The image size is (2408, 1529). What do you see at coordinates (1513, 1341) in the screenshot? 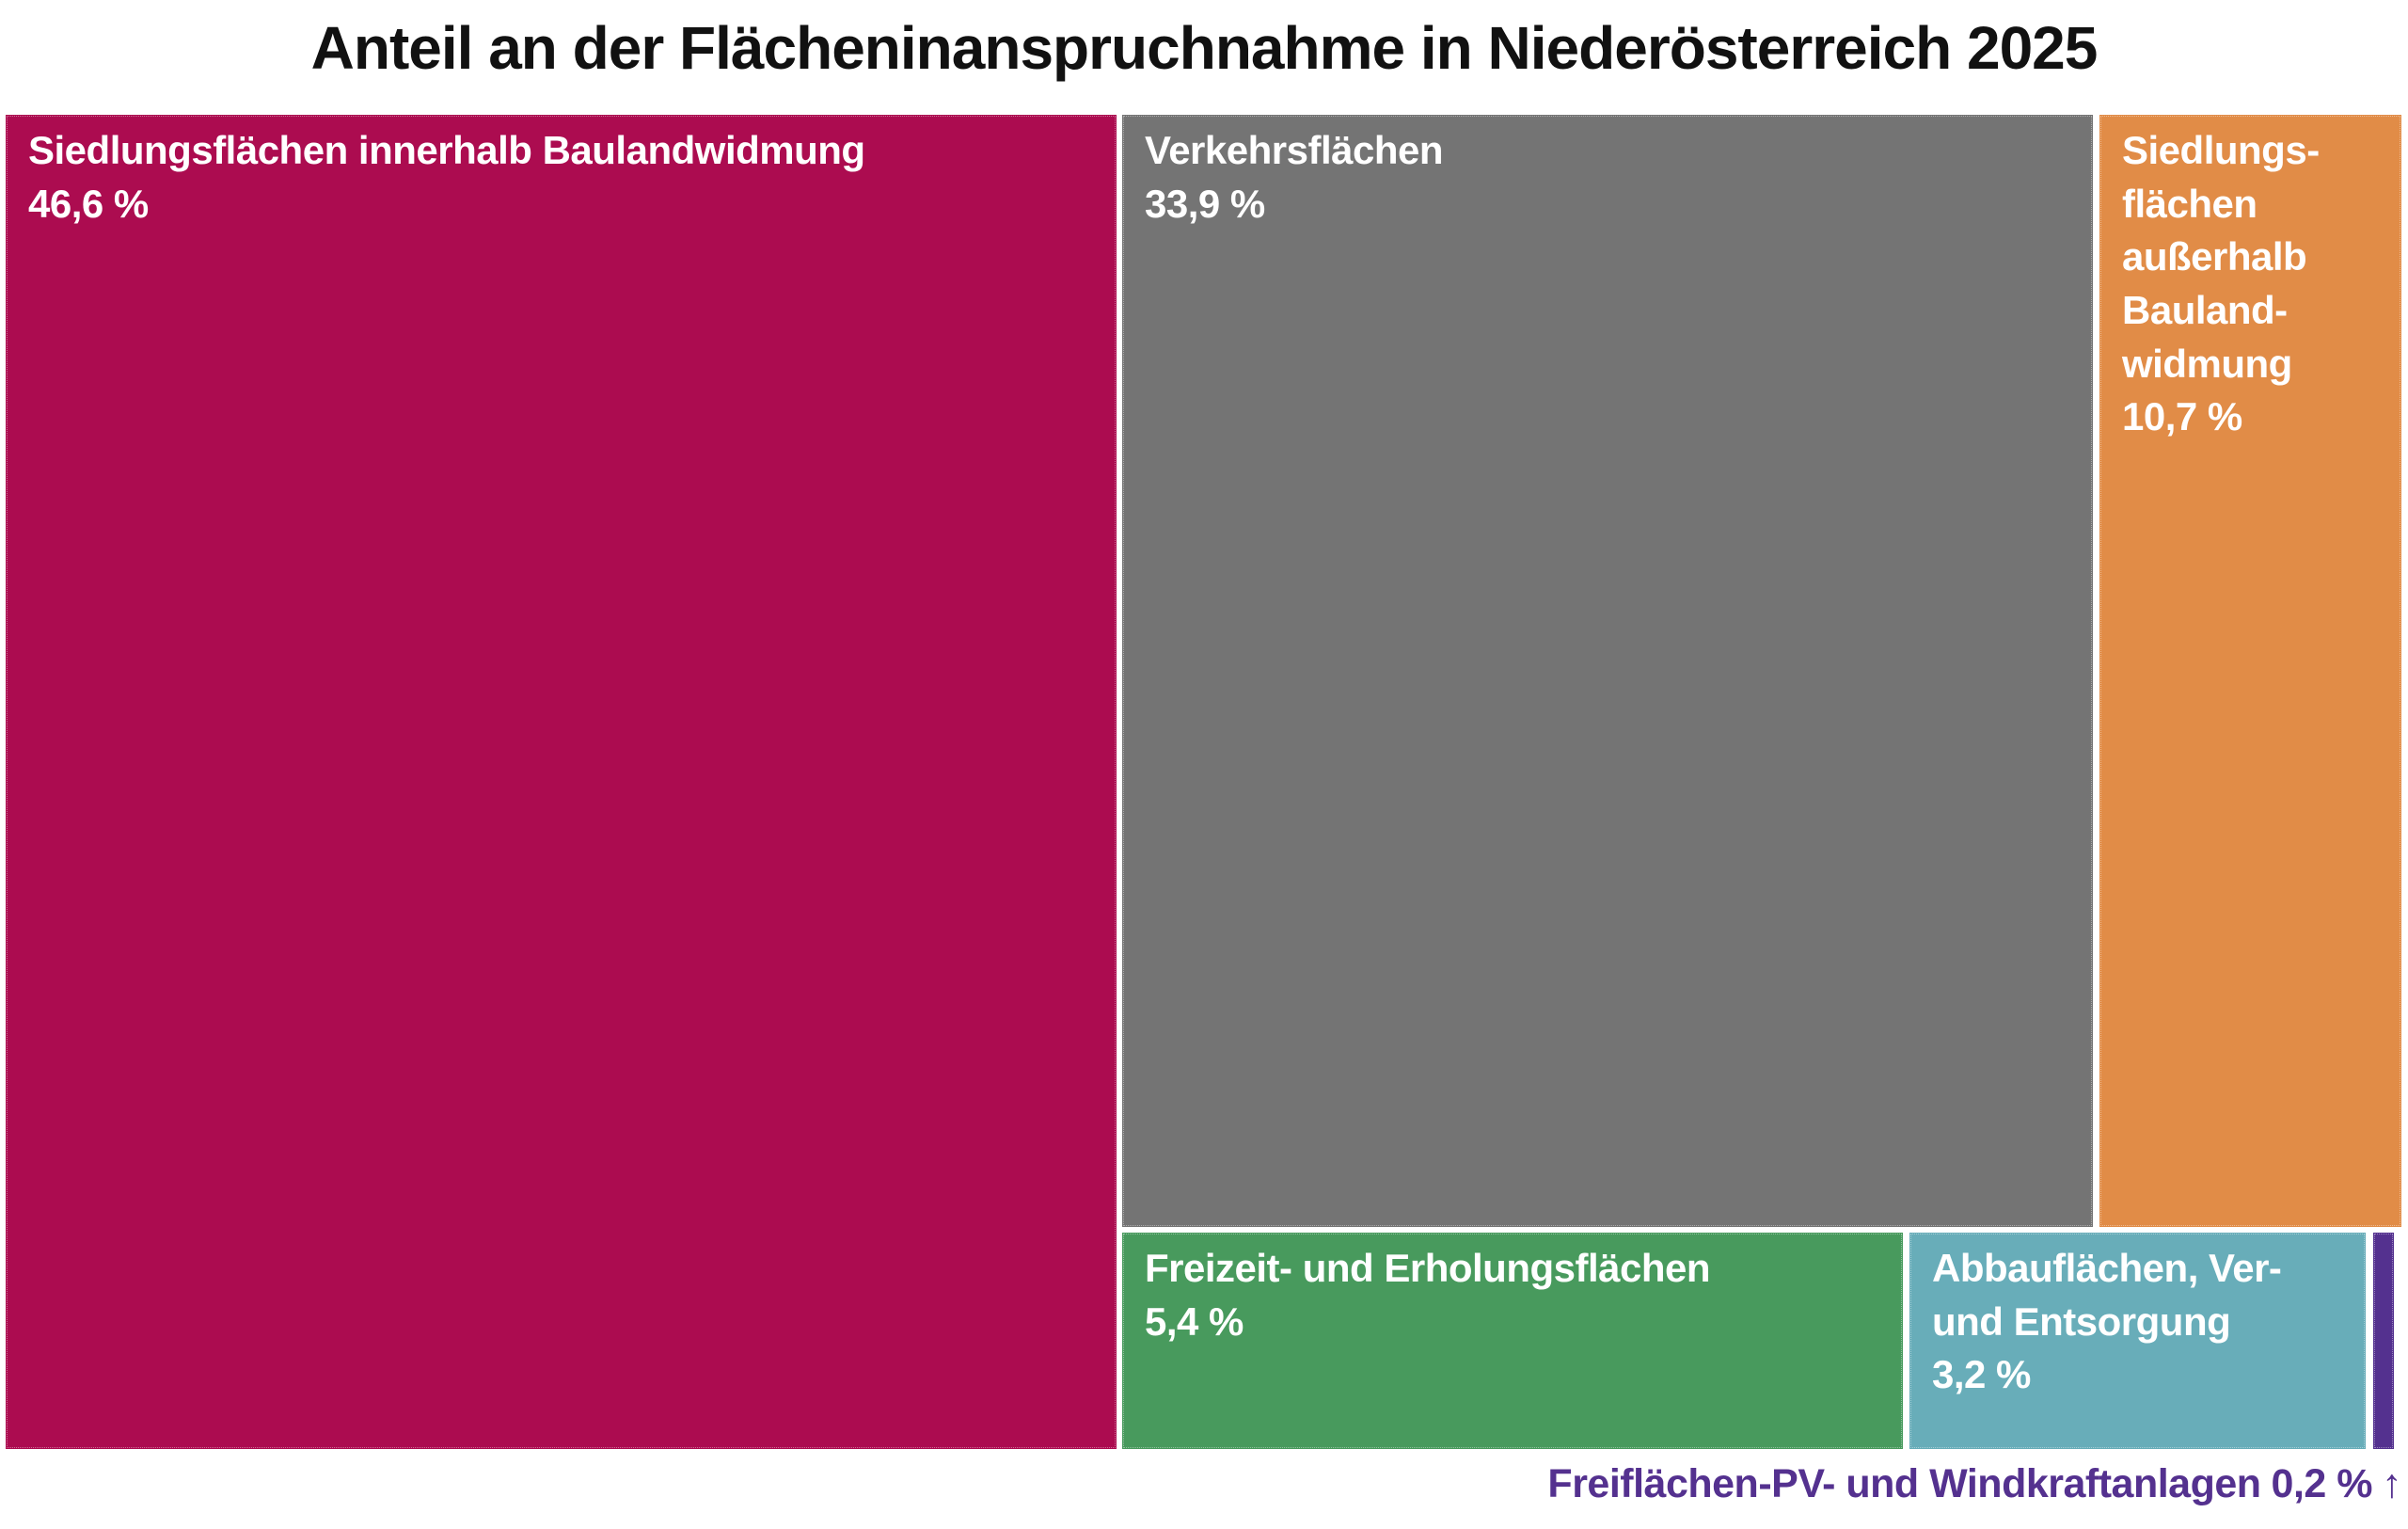
I see `treemap-tile-freizeit-und-erholungsflaechen: Freizeit- und Erholungsflächen 5,4 %` at bounding box center [1513, 1341].